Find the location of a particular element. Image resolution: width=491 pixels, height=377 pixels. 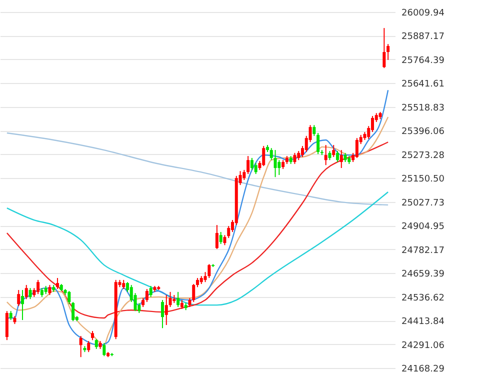

y-tick-label: 24291.06 is located at coordinates (423, 345).